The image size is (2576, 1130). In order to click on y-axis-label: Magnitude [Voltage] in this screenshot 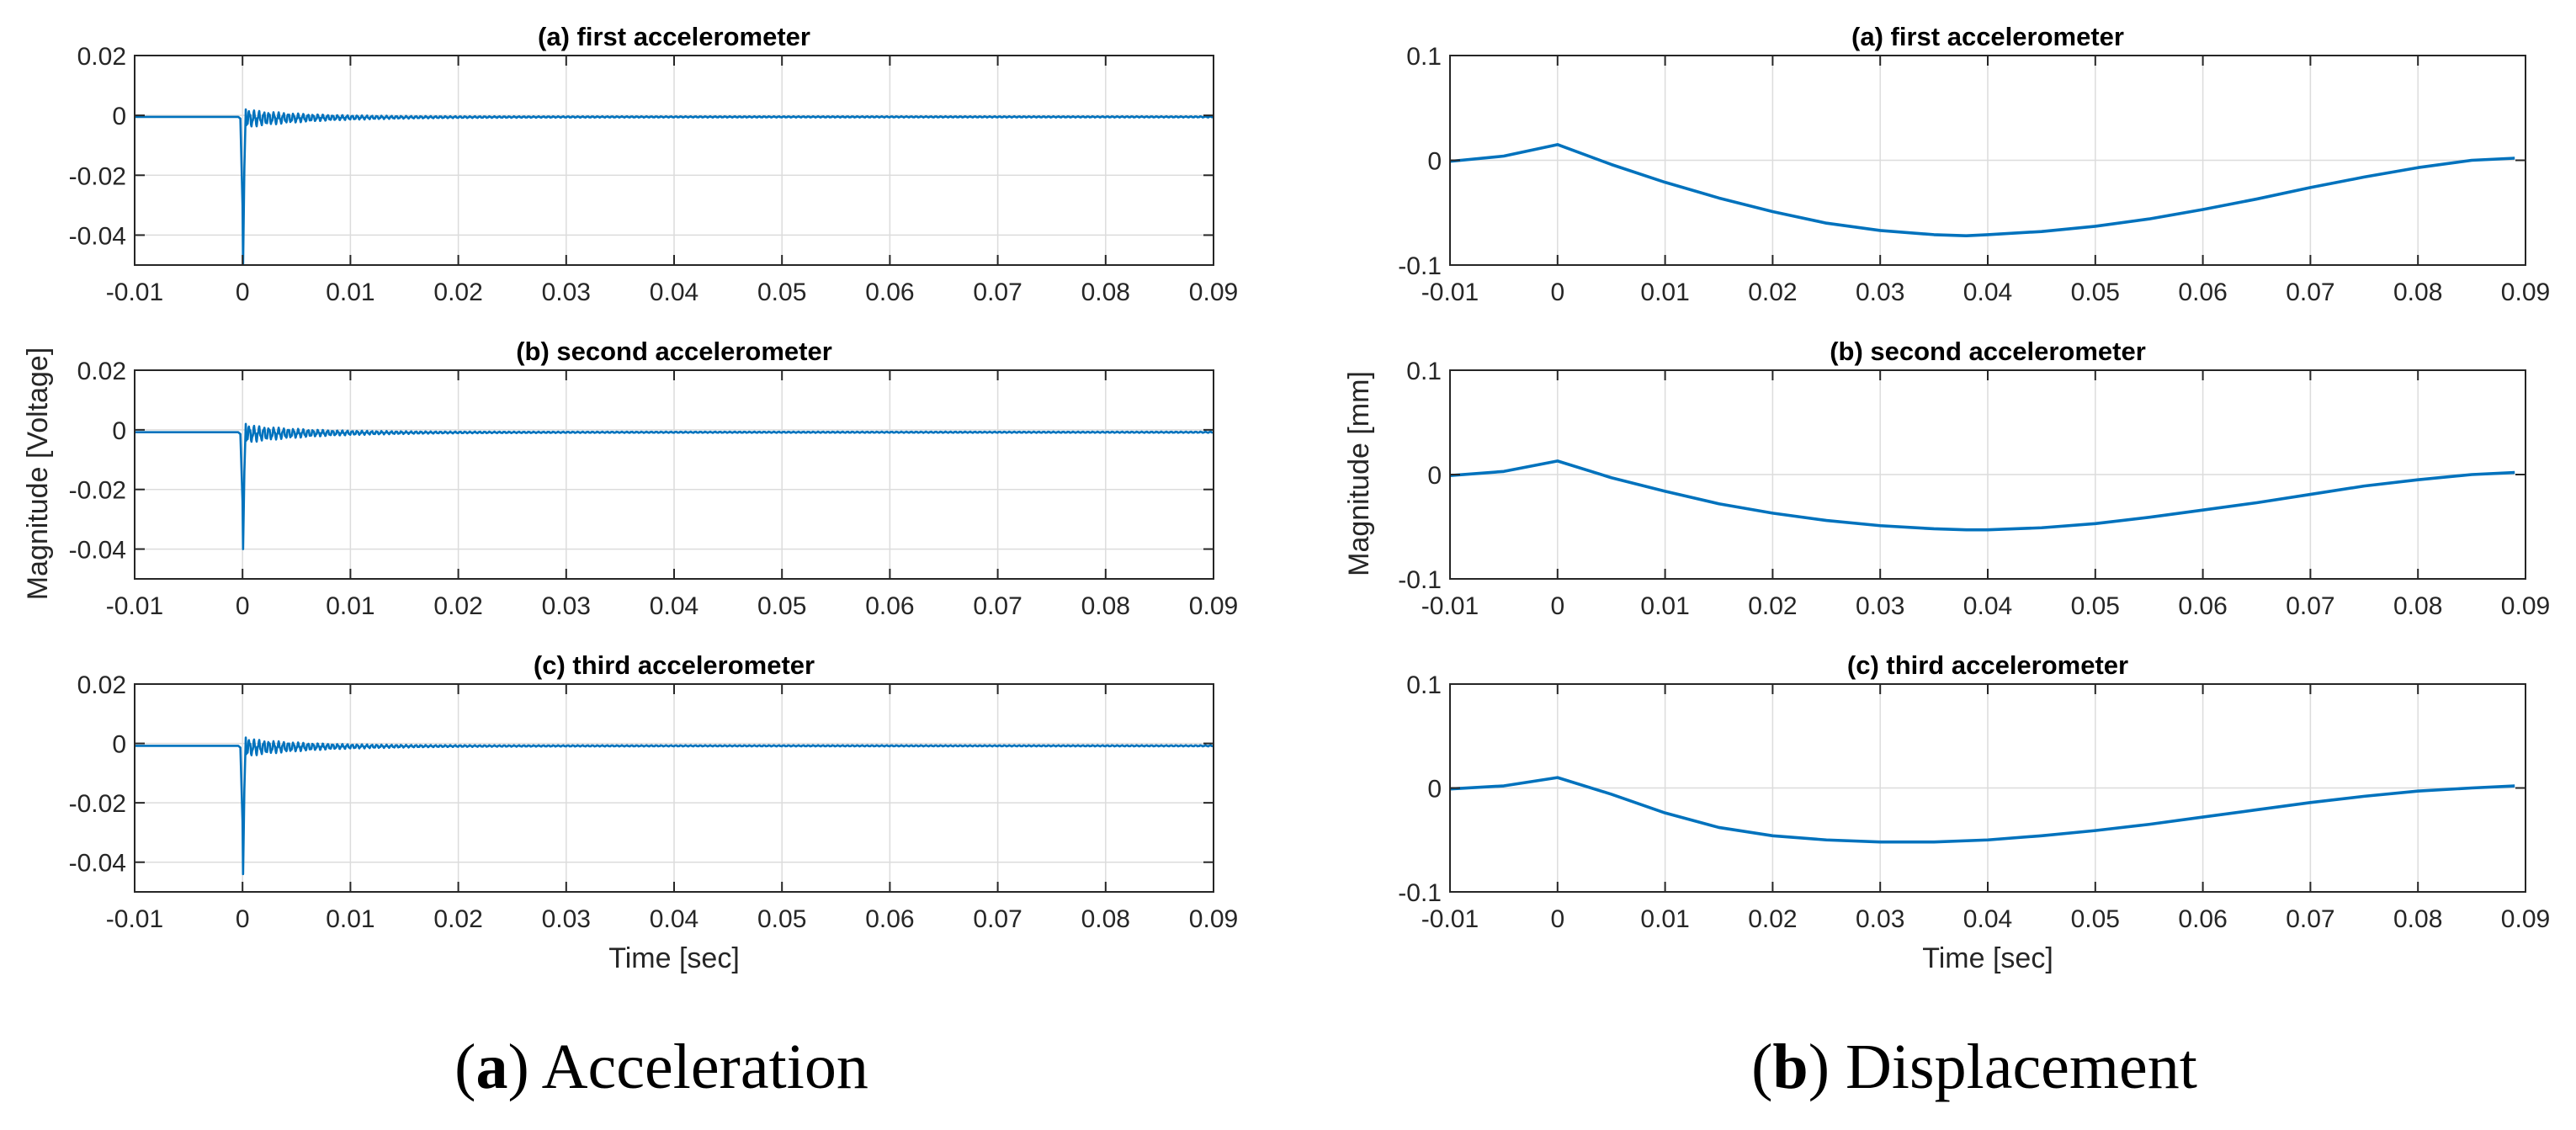, I will do `click(38, 474)`.